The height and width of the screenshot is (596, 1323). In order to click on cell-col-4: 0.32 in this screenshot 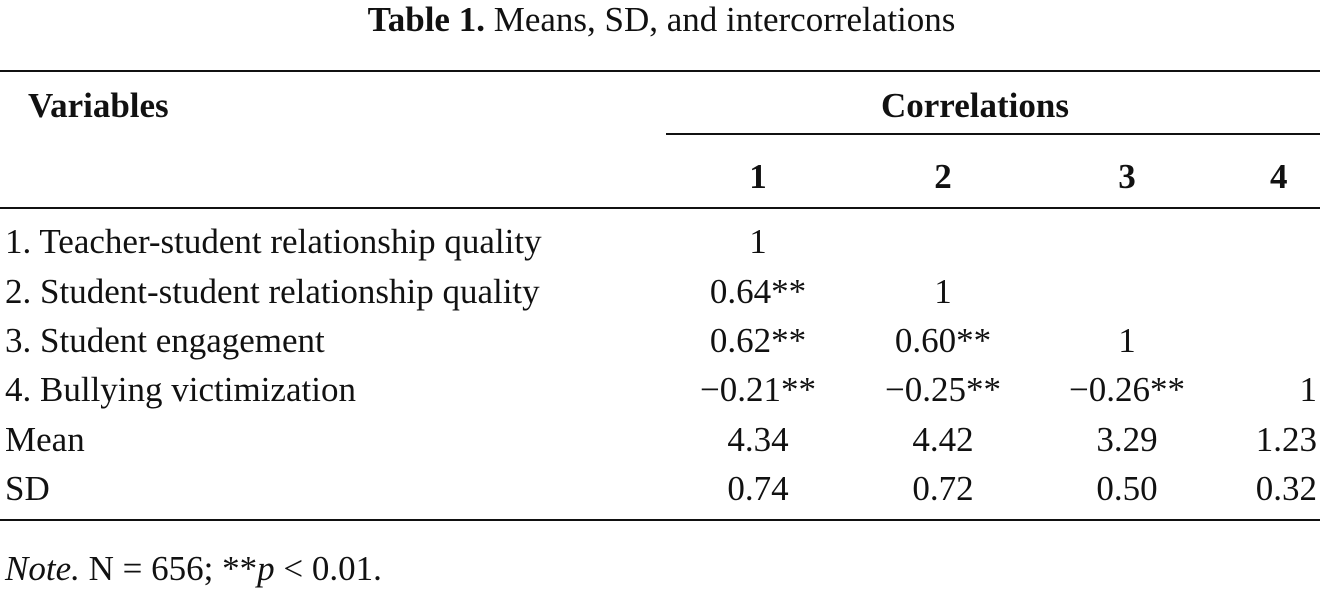, I will do `click(1286, 488)`.